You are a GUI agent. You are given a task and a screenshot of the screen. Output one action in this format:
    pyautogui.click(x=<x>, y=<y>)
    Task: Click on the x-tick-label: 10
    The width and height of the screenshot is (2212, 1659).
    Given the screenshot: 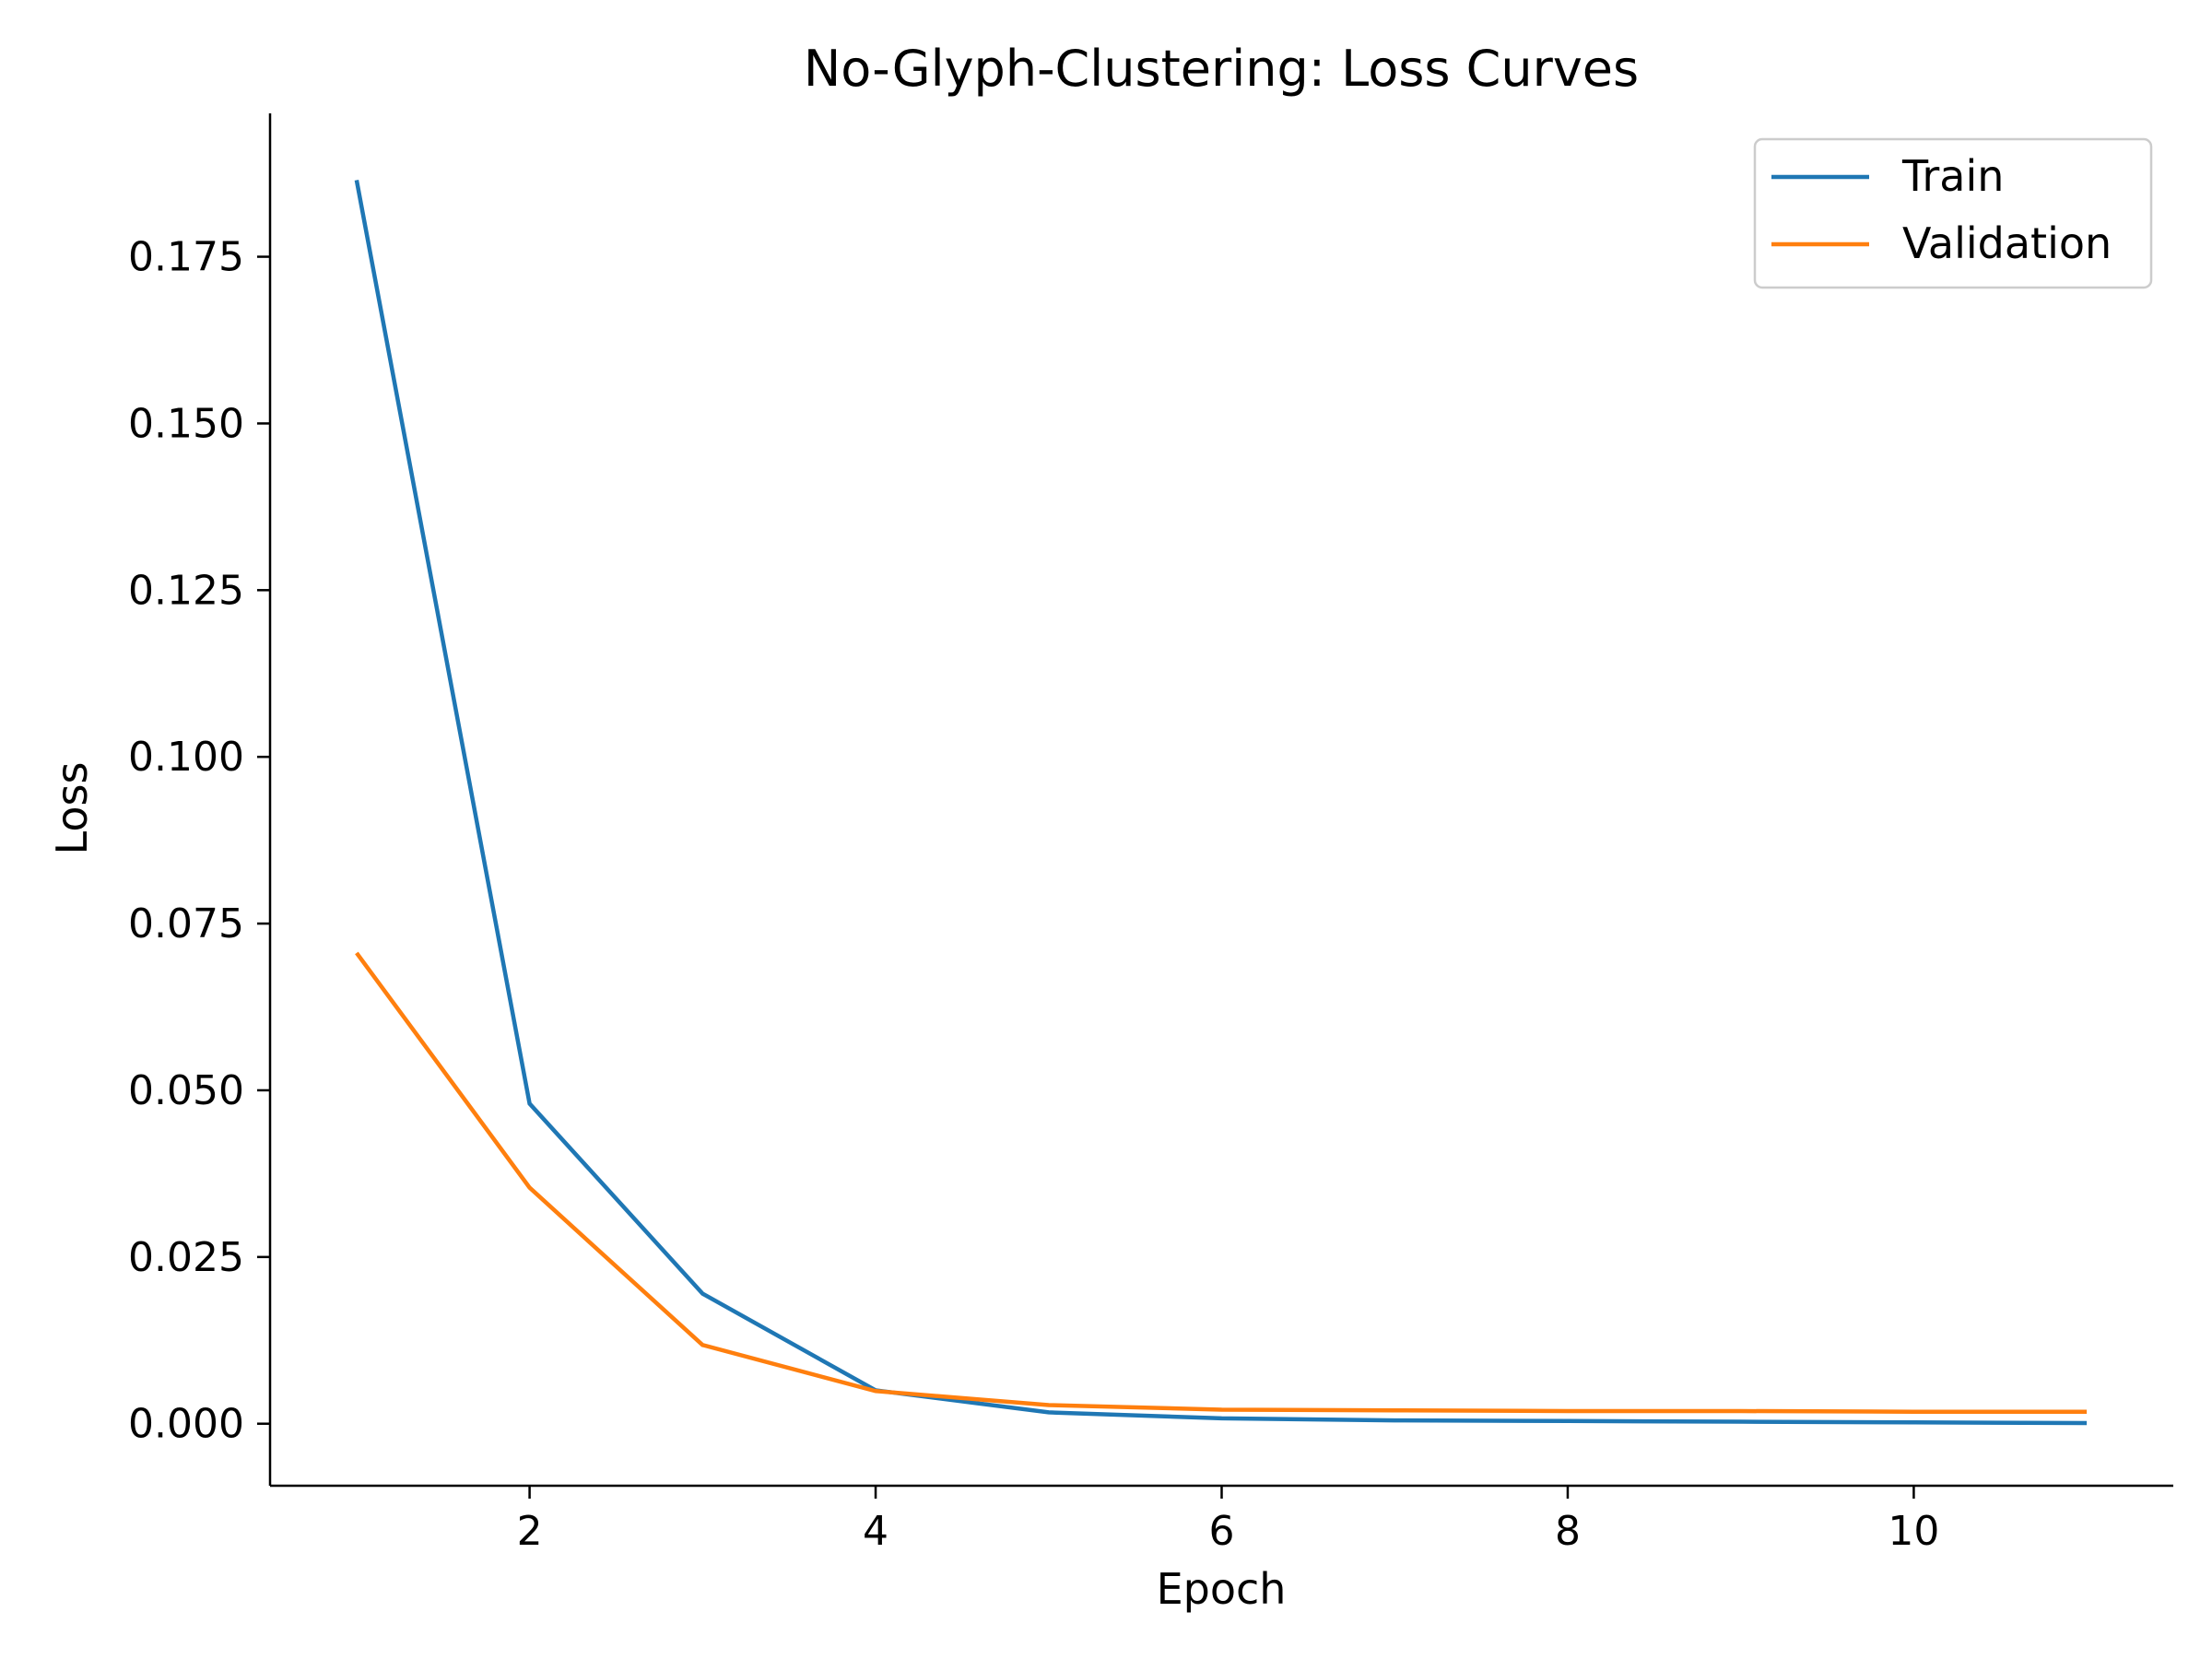 What is the action you would take?
    pyautogui.click(x=1913, y=1531)
    